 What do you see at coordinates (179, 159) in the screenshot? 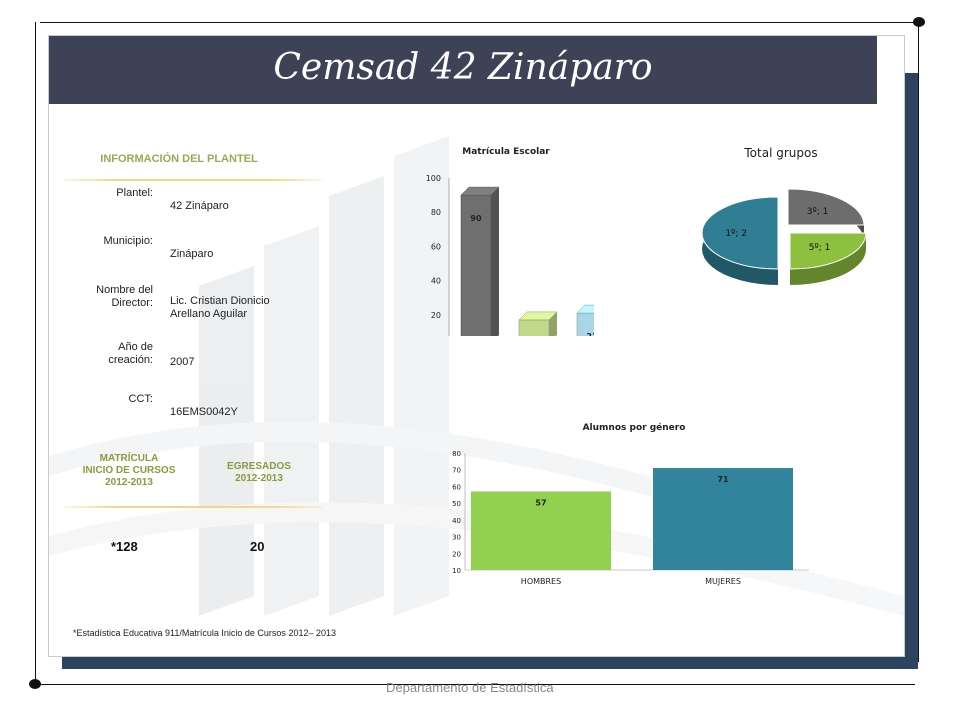
I see `info-heading: INFORMACIÓN DEL PLANTEL` at bounding box center [179, 159].